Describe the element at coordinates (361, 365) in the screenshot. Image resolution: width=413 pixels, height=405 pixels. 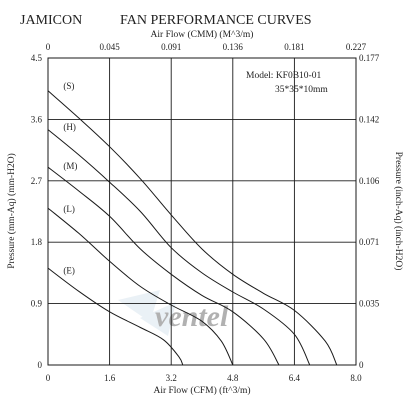
I see `right-tick-label: 0` at that location.